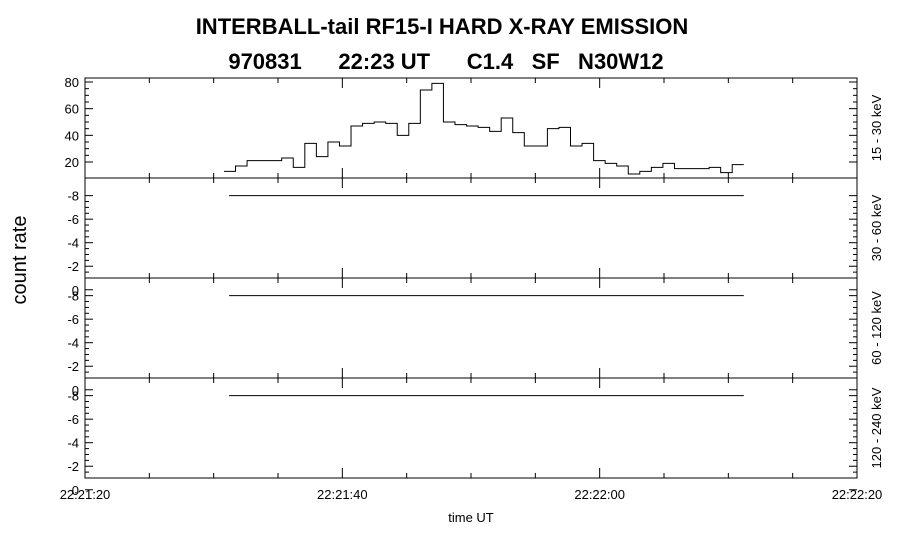 Image resolution: width=900 pixels, height=542 pixels. What do you see at coordinates (876, 227) in the screenshot?
I see `band-label: 30 - 60 keV` at bounding box center [876, 227].